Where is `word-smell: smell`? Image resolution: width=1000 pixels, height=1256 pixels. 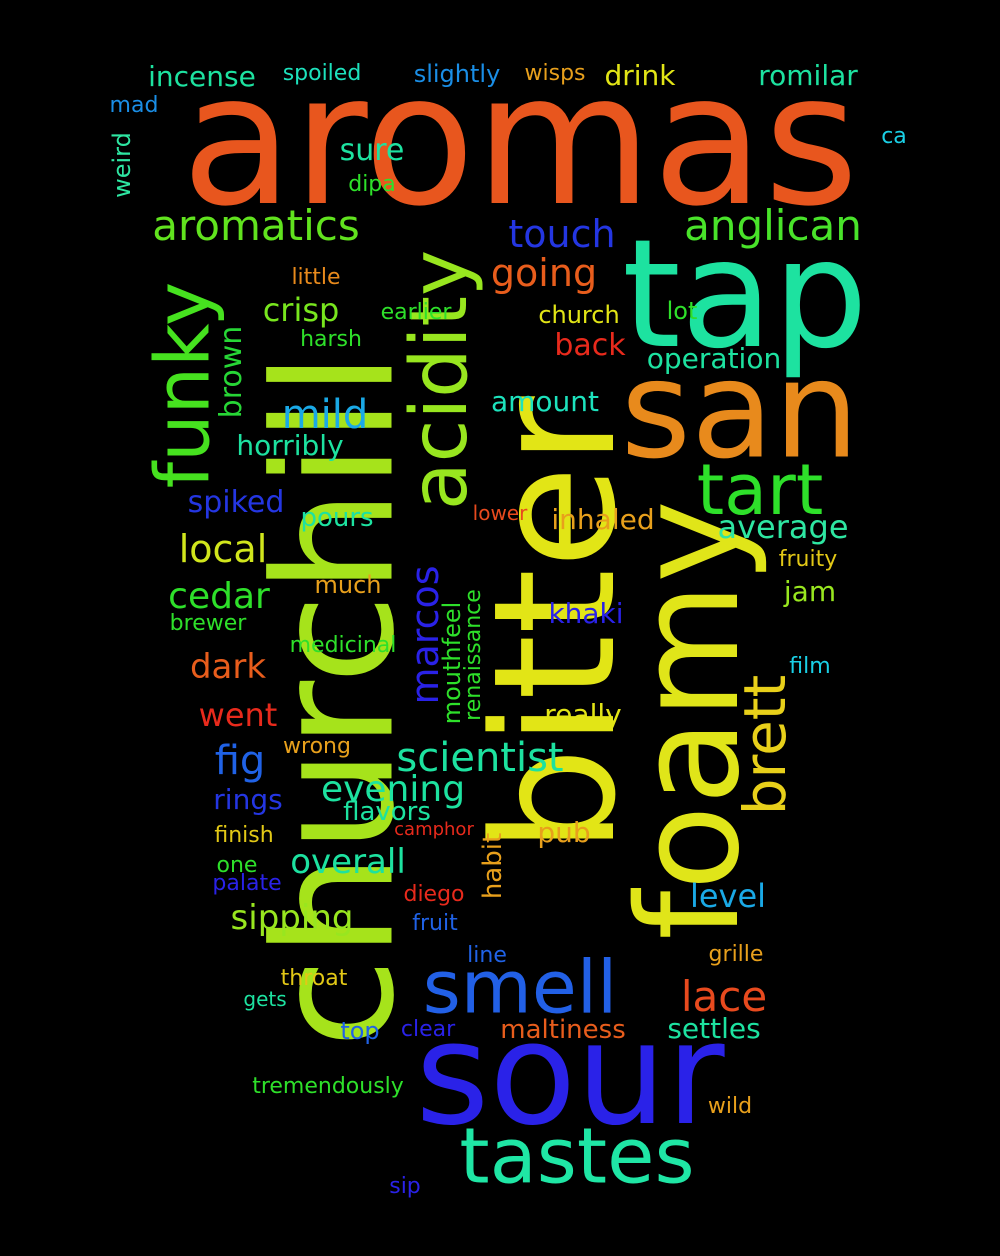 word-smell: smell is located at coordinates (520, 988).